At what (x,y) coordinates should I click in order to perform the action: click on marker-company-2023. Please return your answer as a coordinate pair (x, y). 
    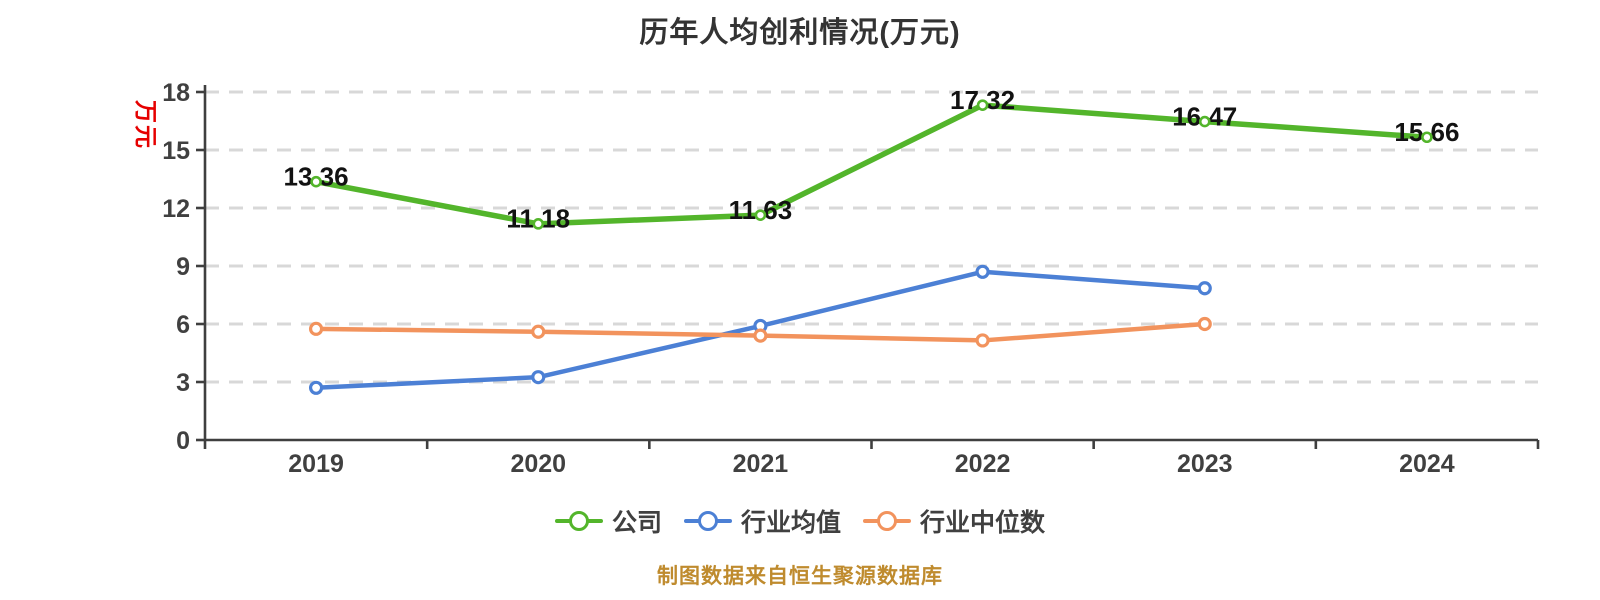
    Looking at the image, I should click on (1204, 121).